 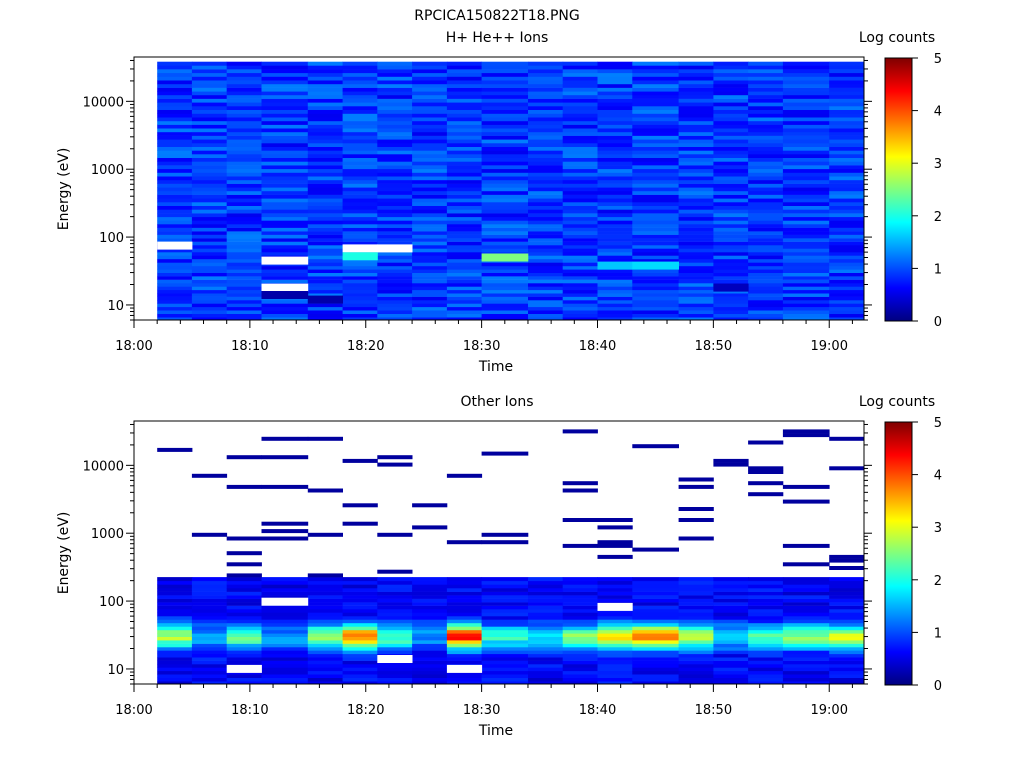 I want to click on colorbar-tick-label: 1, so click(x=938, y=633).